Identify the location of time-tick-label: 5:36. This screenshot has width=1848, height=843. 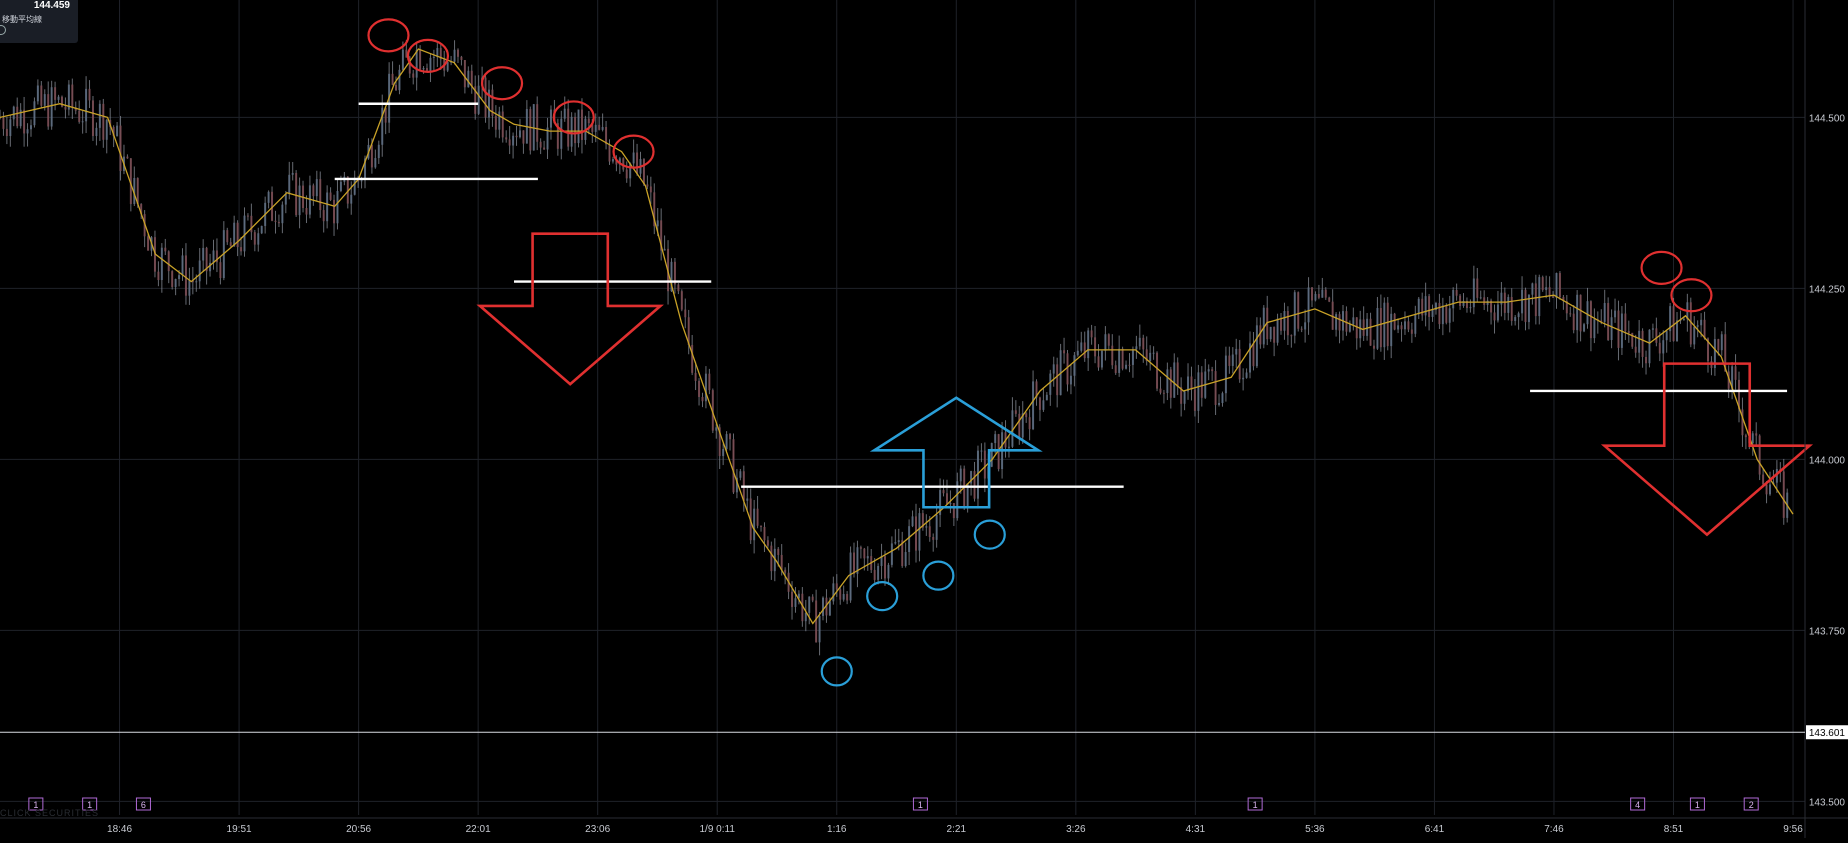
(1315, 829).